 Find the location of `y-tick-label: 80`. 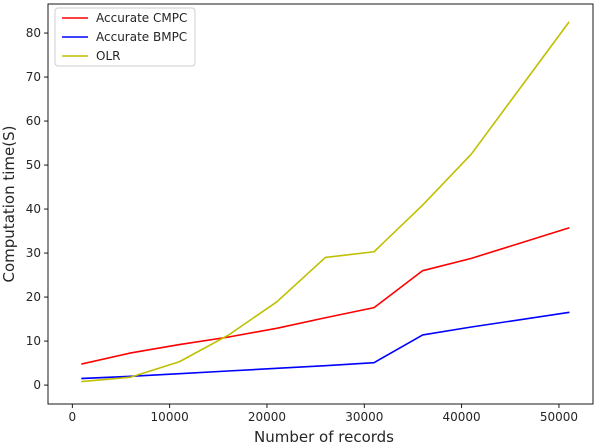

y-tick-label: 80 is located at coordinates (33, 33).